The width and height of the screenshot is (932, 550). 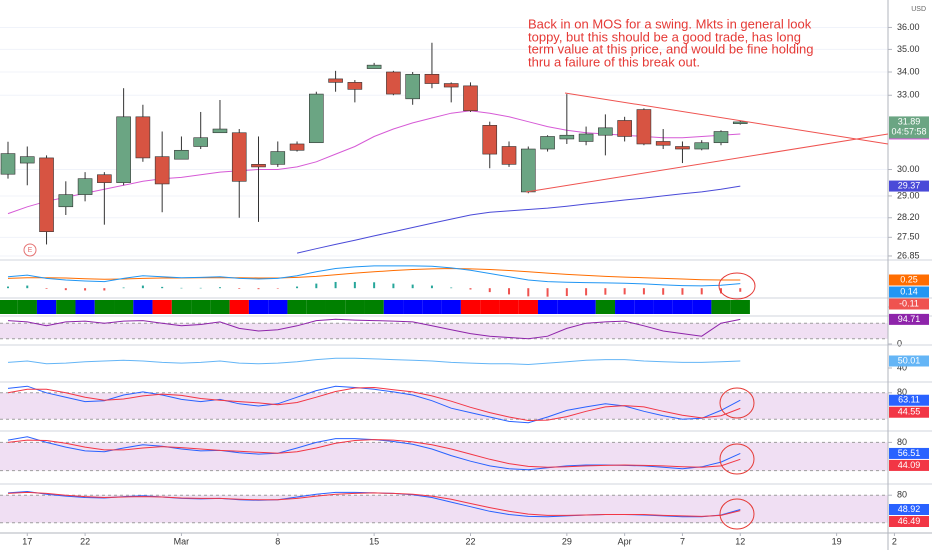 What do you see at coordinates (908, 169) in the screenshot?
I see `y-tick-label: 30.00` at bounding box center [908, 169].